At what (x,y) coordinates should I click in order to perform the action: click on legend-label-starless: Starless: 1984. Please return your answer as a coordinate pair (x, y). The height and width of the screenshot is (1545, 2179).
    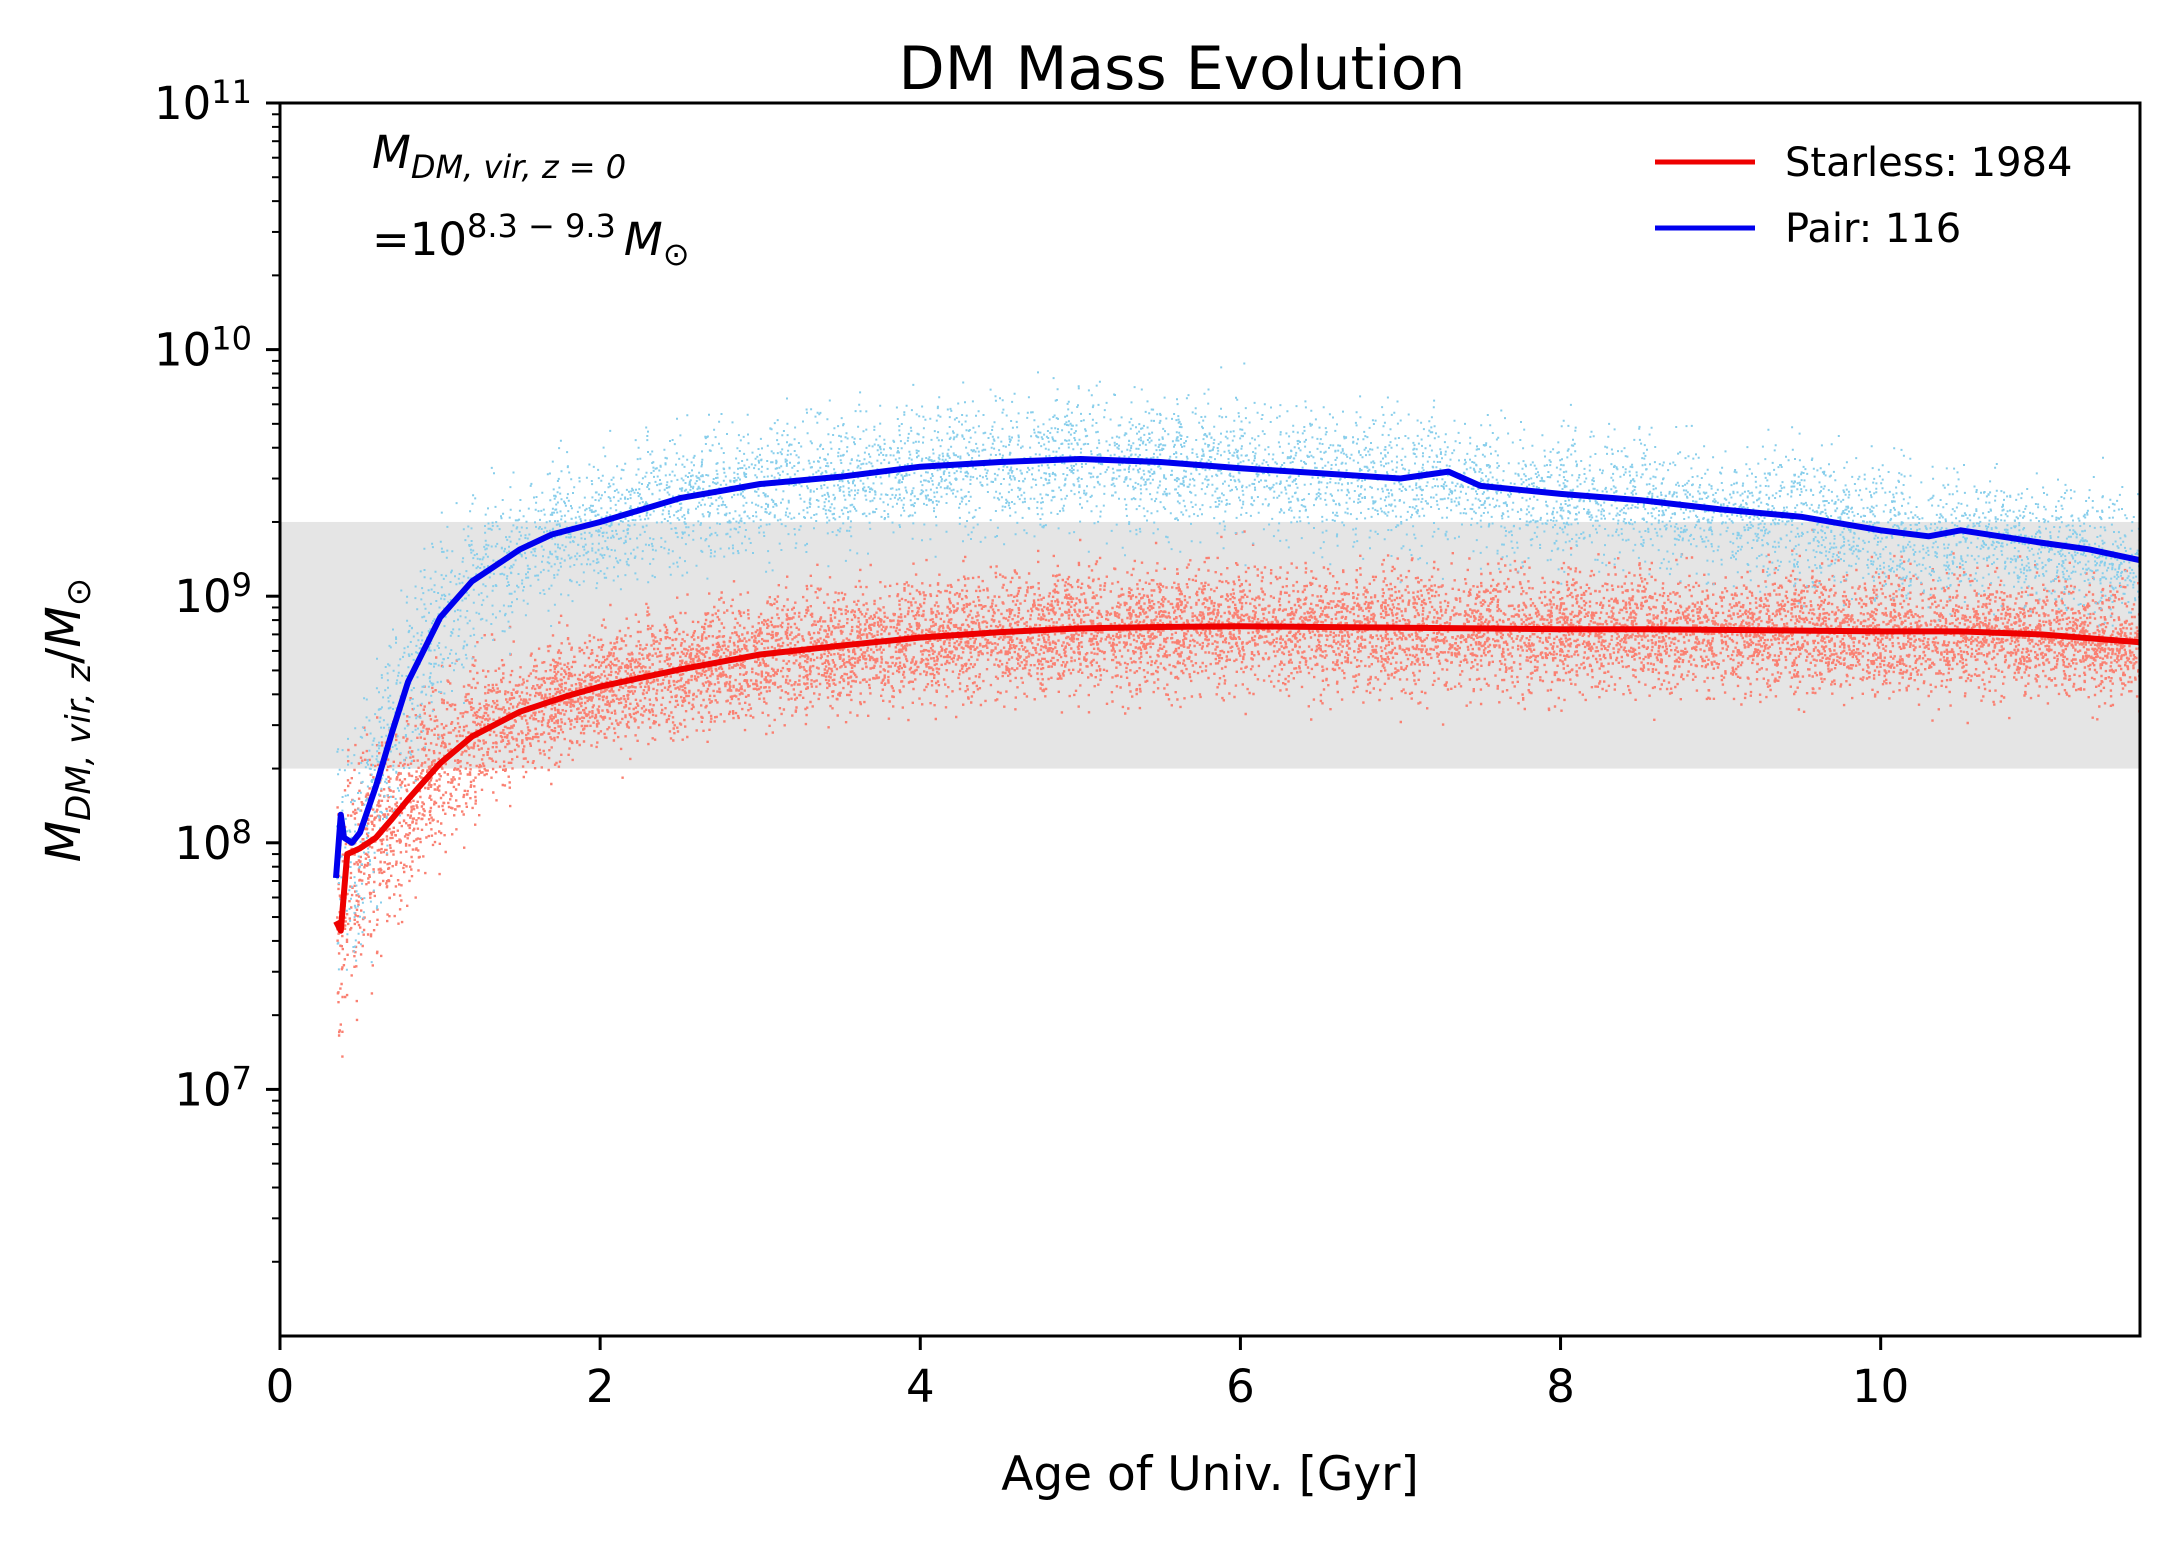
    Looking at the image, I should click on (1928, 163).